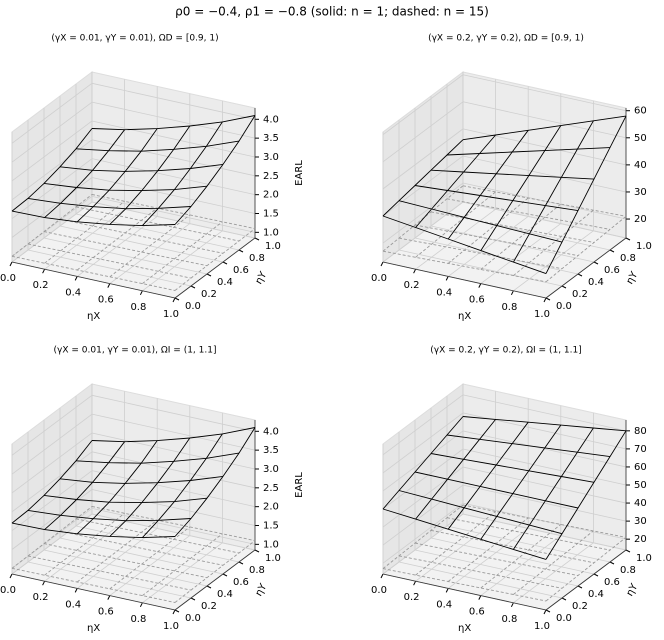 This screenshot has height=640, width=664. I want to click on subplot-title: (γX = 0.2, γY = 0.2), ΩD = [0.9, 1), so click(506, 39).